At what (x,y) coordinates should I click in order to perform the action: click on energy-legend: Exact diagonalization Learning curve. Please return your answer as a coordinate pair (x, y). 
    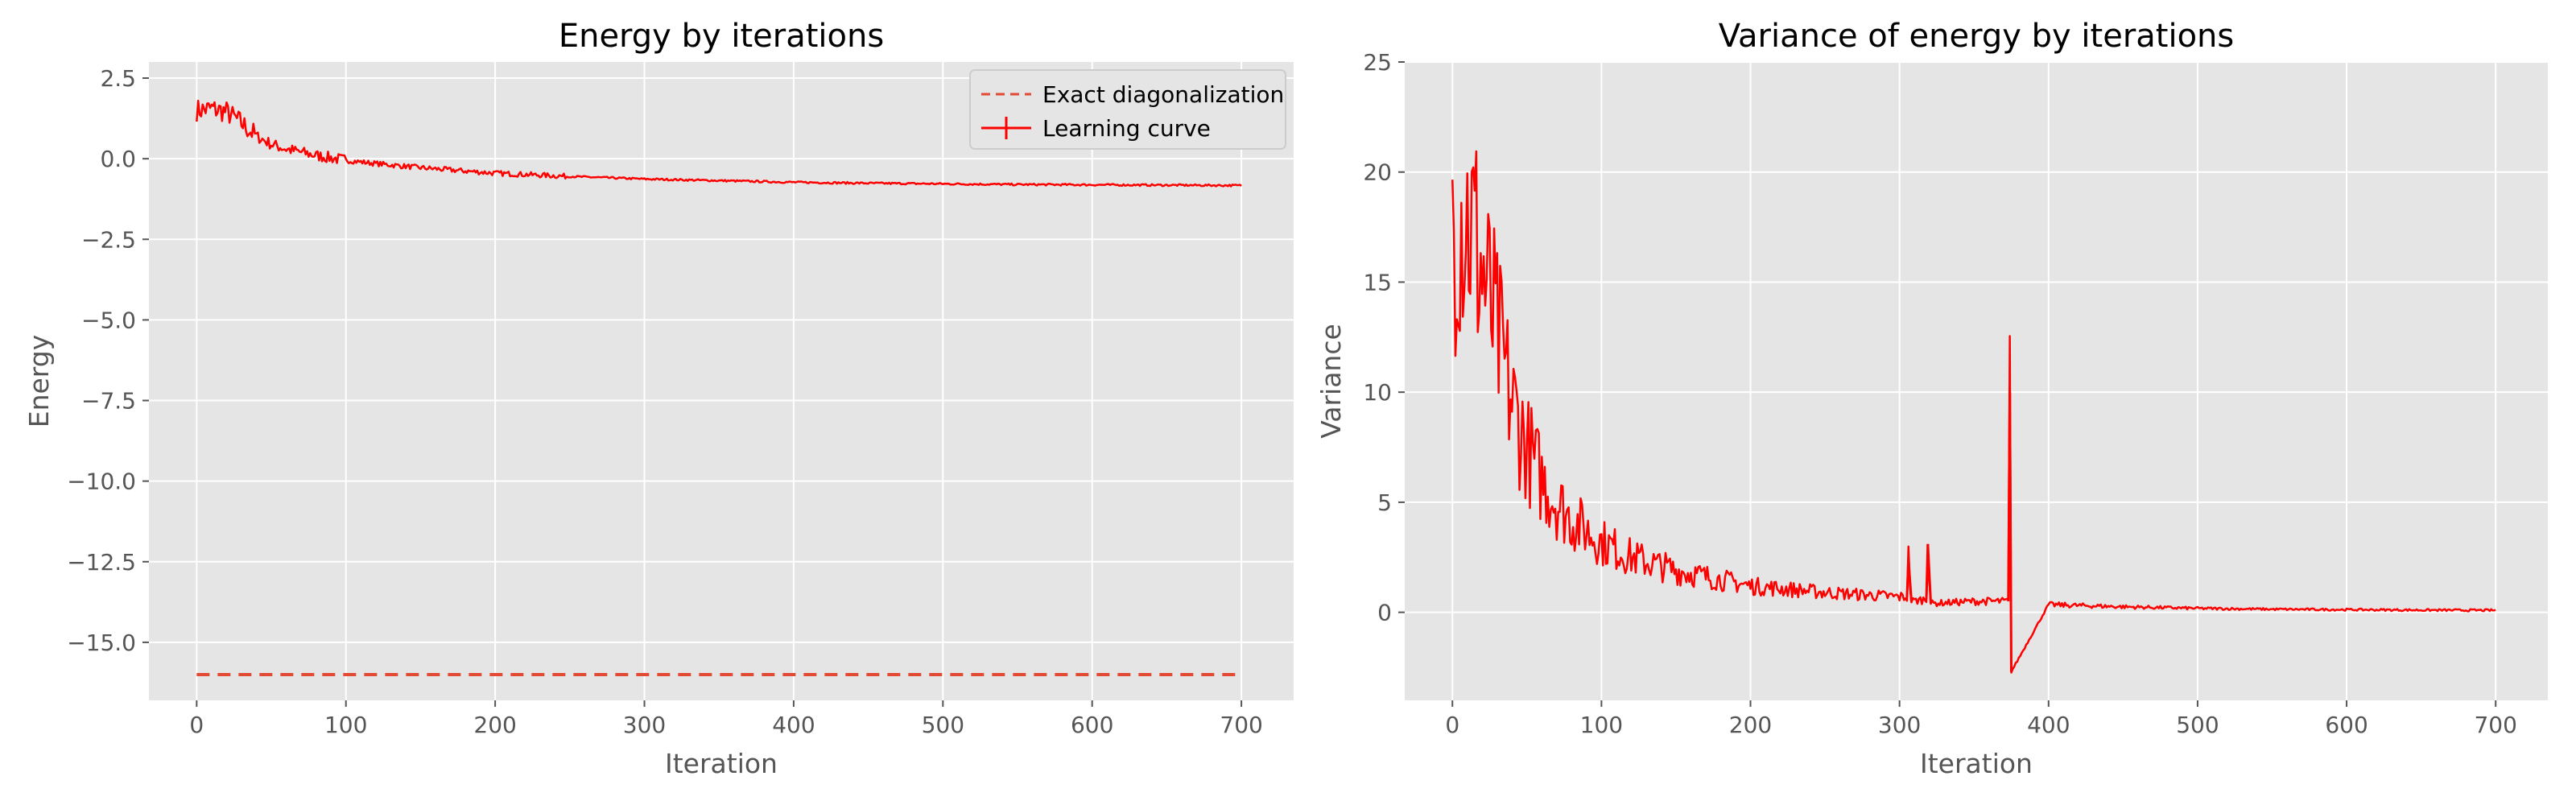
    Looking at the image, I should click on (1127, 109).